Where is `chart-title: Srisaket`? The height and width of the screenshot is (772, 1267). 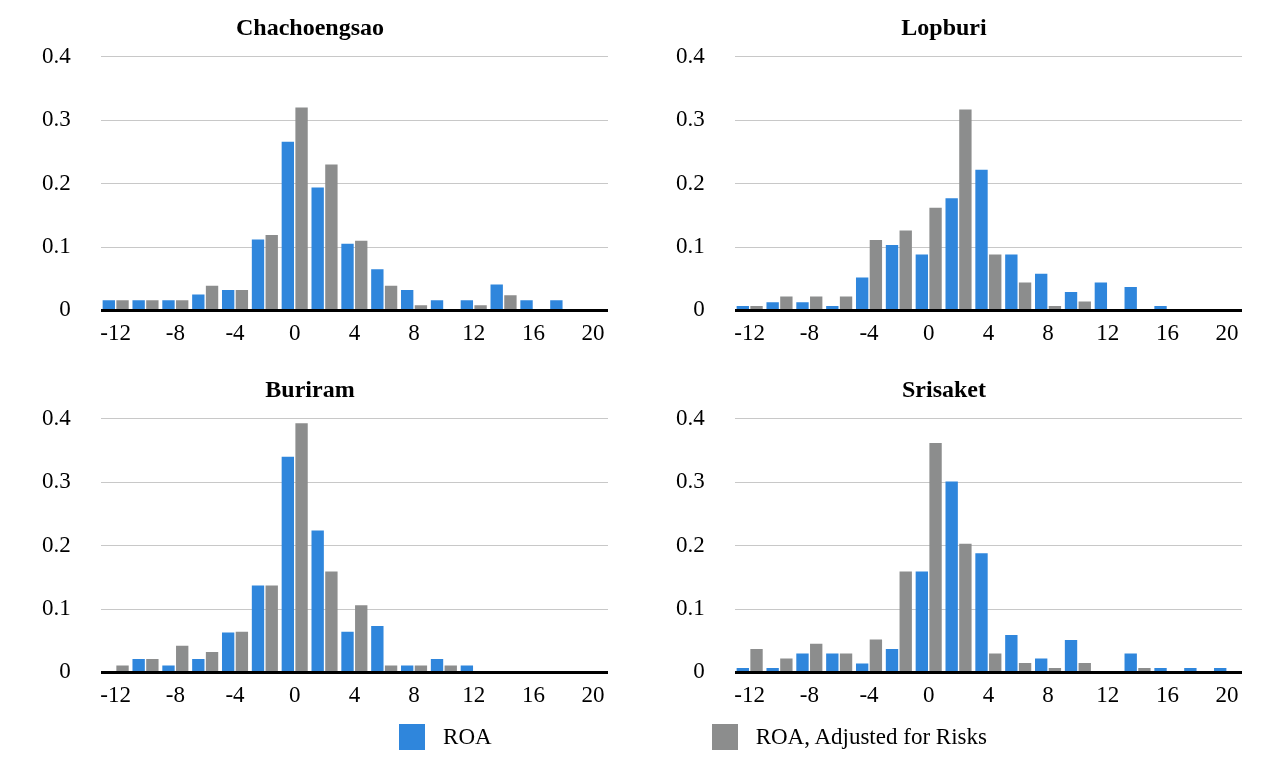
chart-title: Srisaket is located at coordinates (944, 388).